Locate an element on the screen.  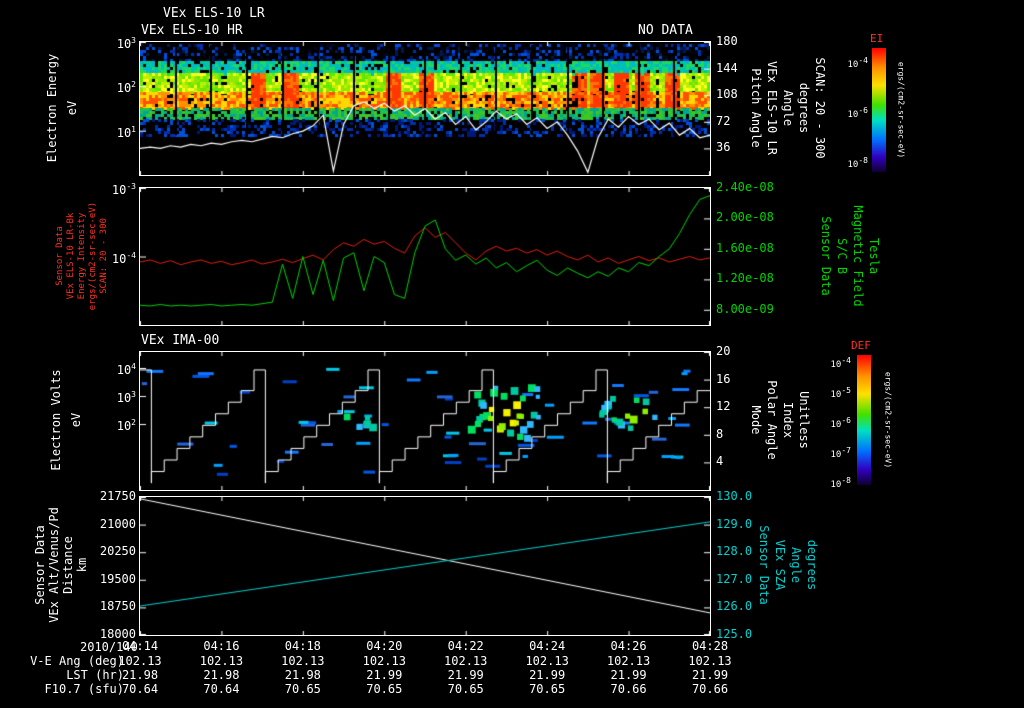
table-2-val-6: 70.66 is located at coordinates (628, 689).